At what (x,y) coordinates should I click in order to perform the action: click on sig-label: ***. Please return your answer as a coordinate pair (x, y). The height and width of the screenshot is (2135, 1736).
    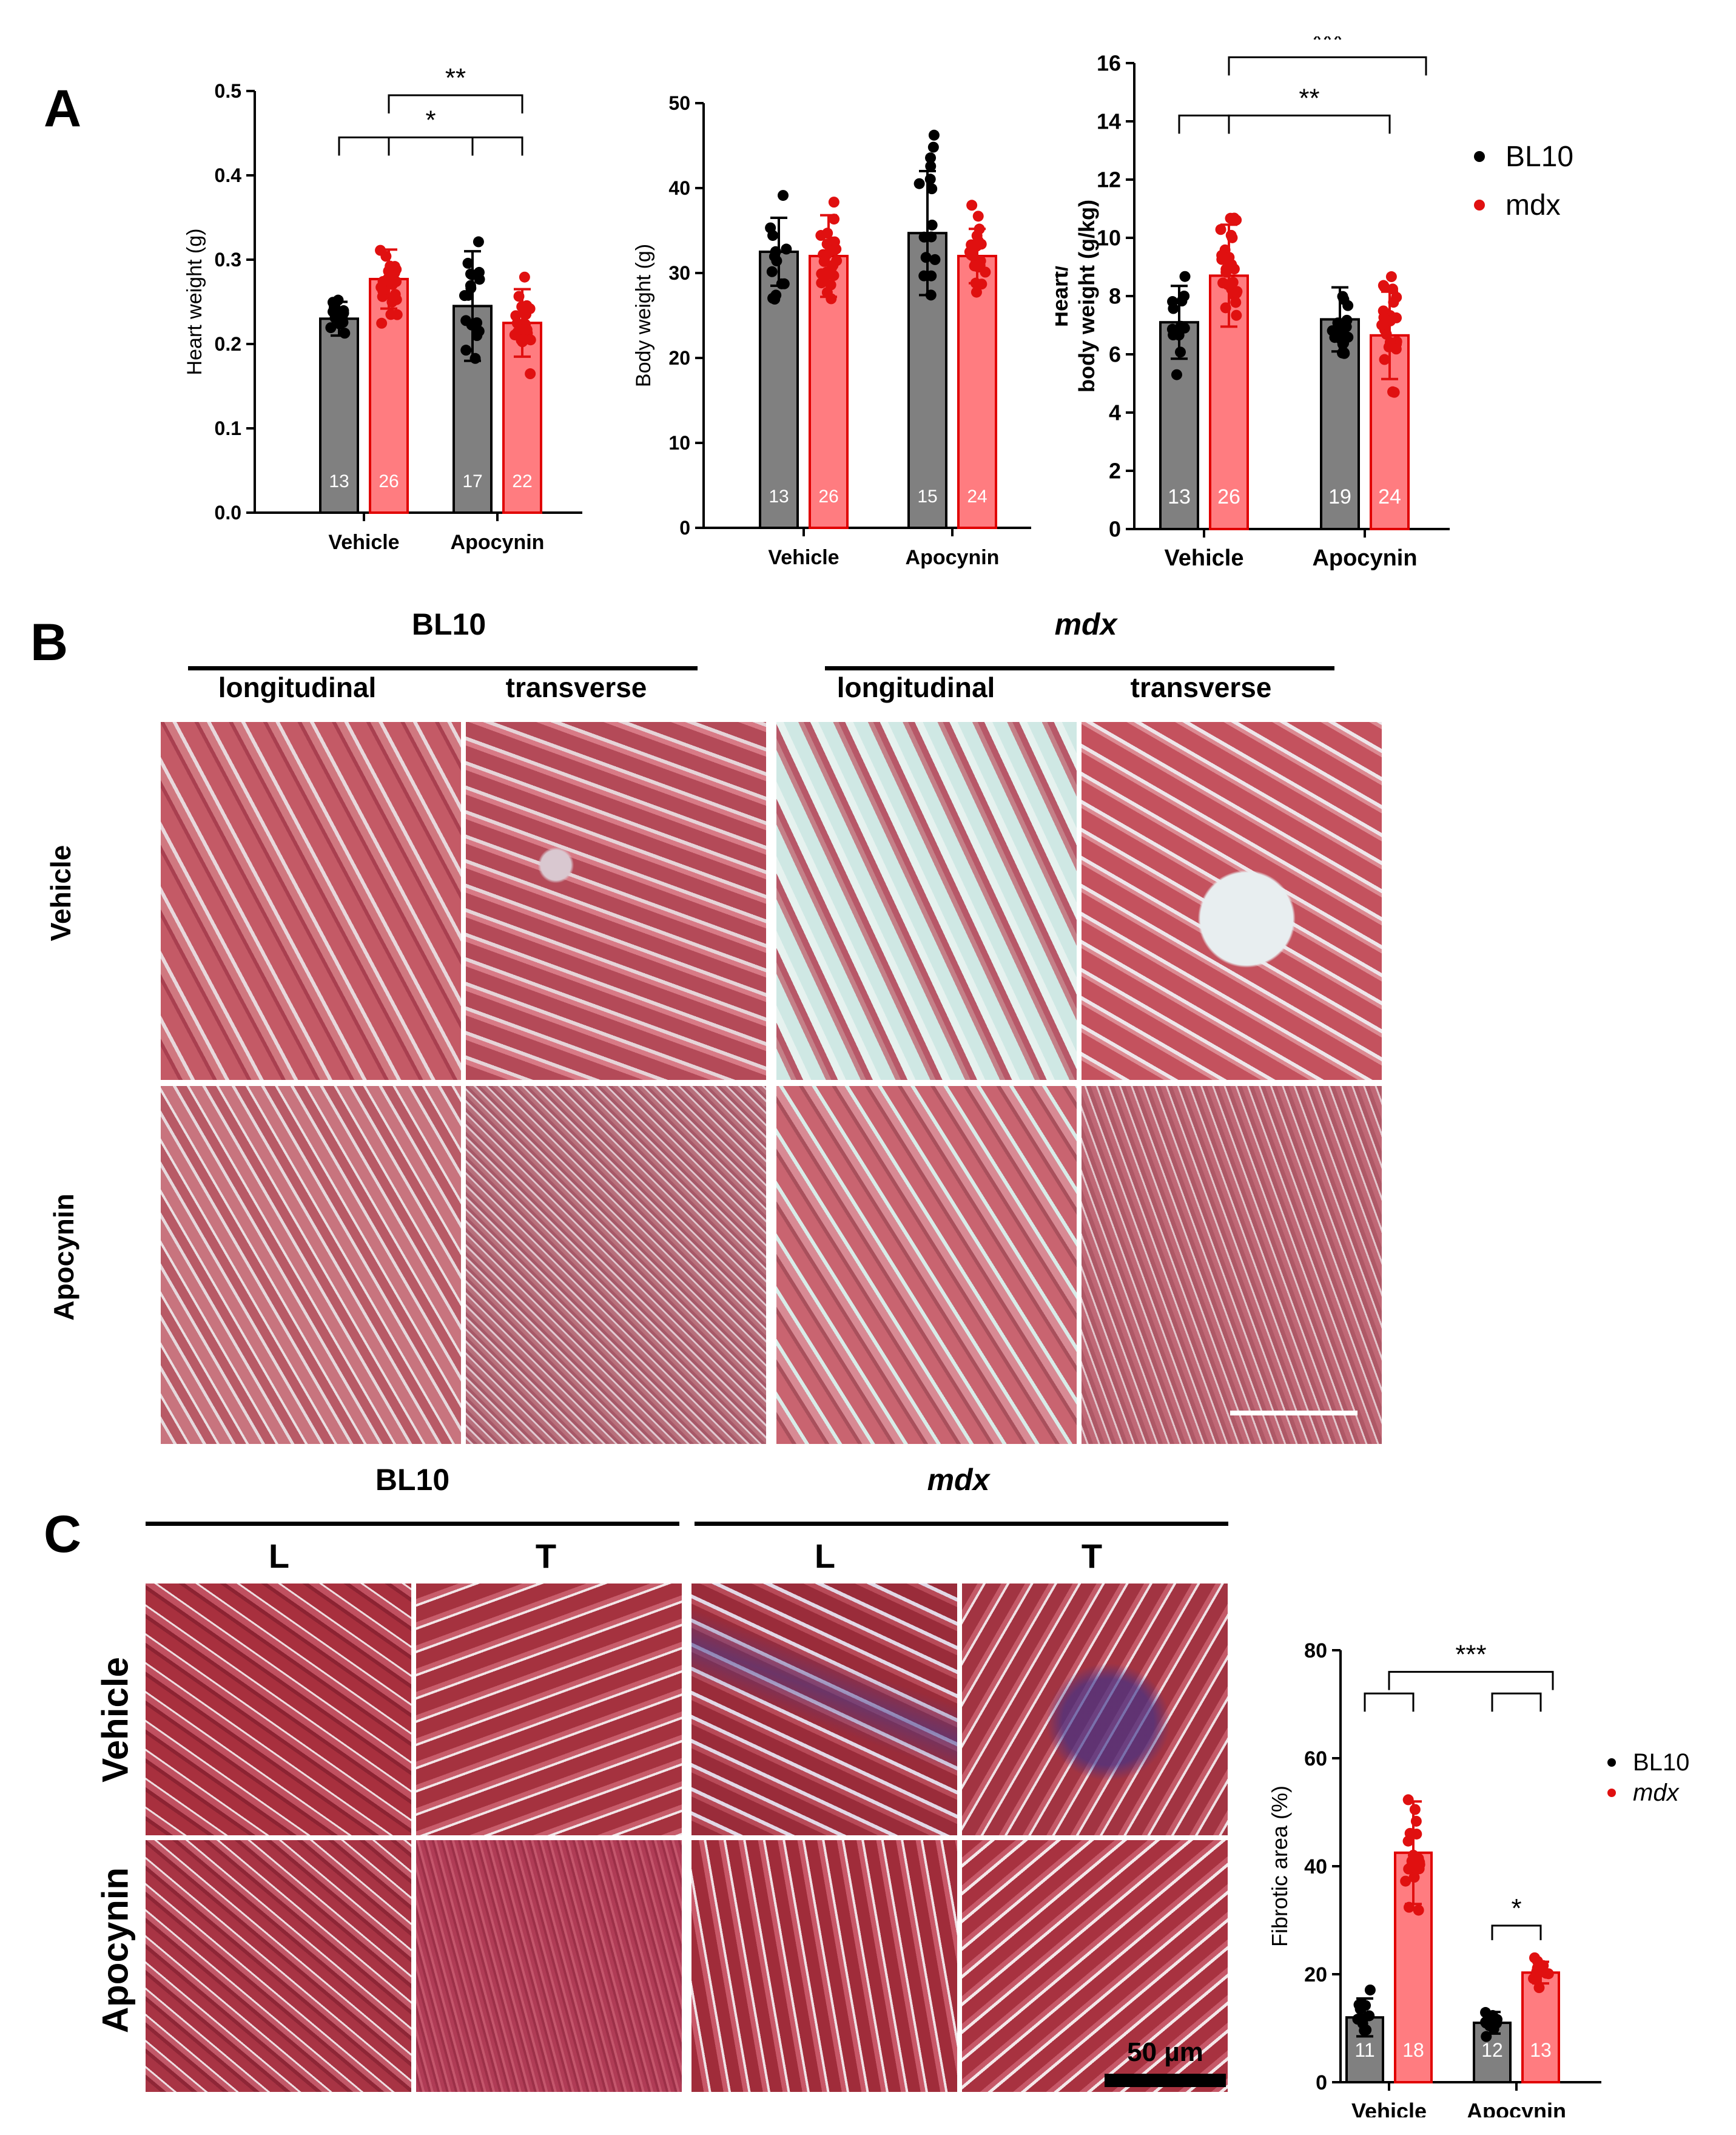
    Looking at the image, I should click on (1470, 1655).